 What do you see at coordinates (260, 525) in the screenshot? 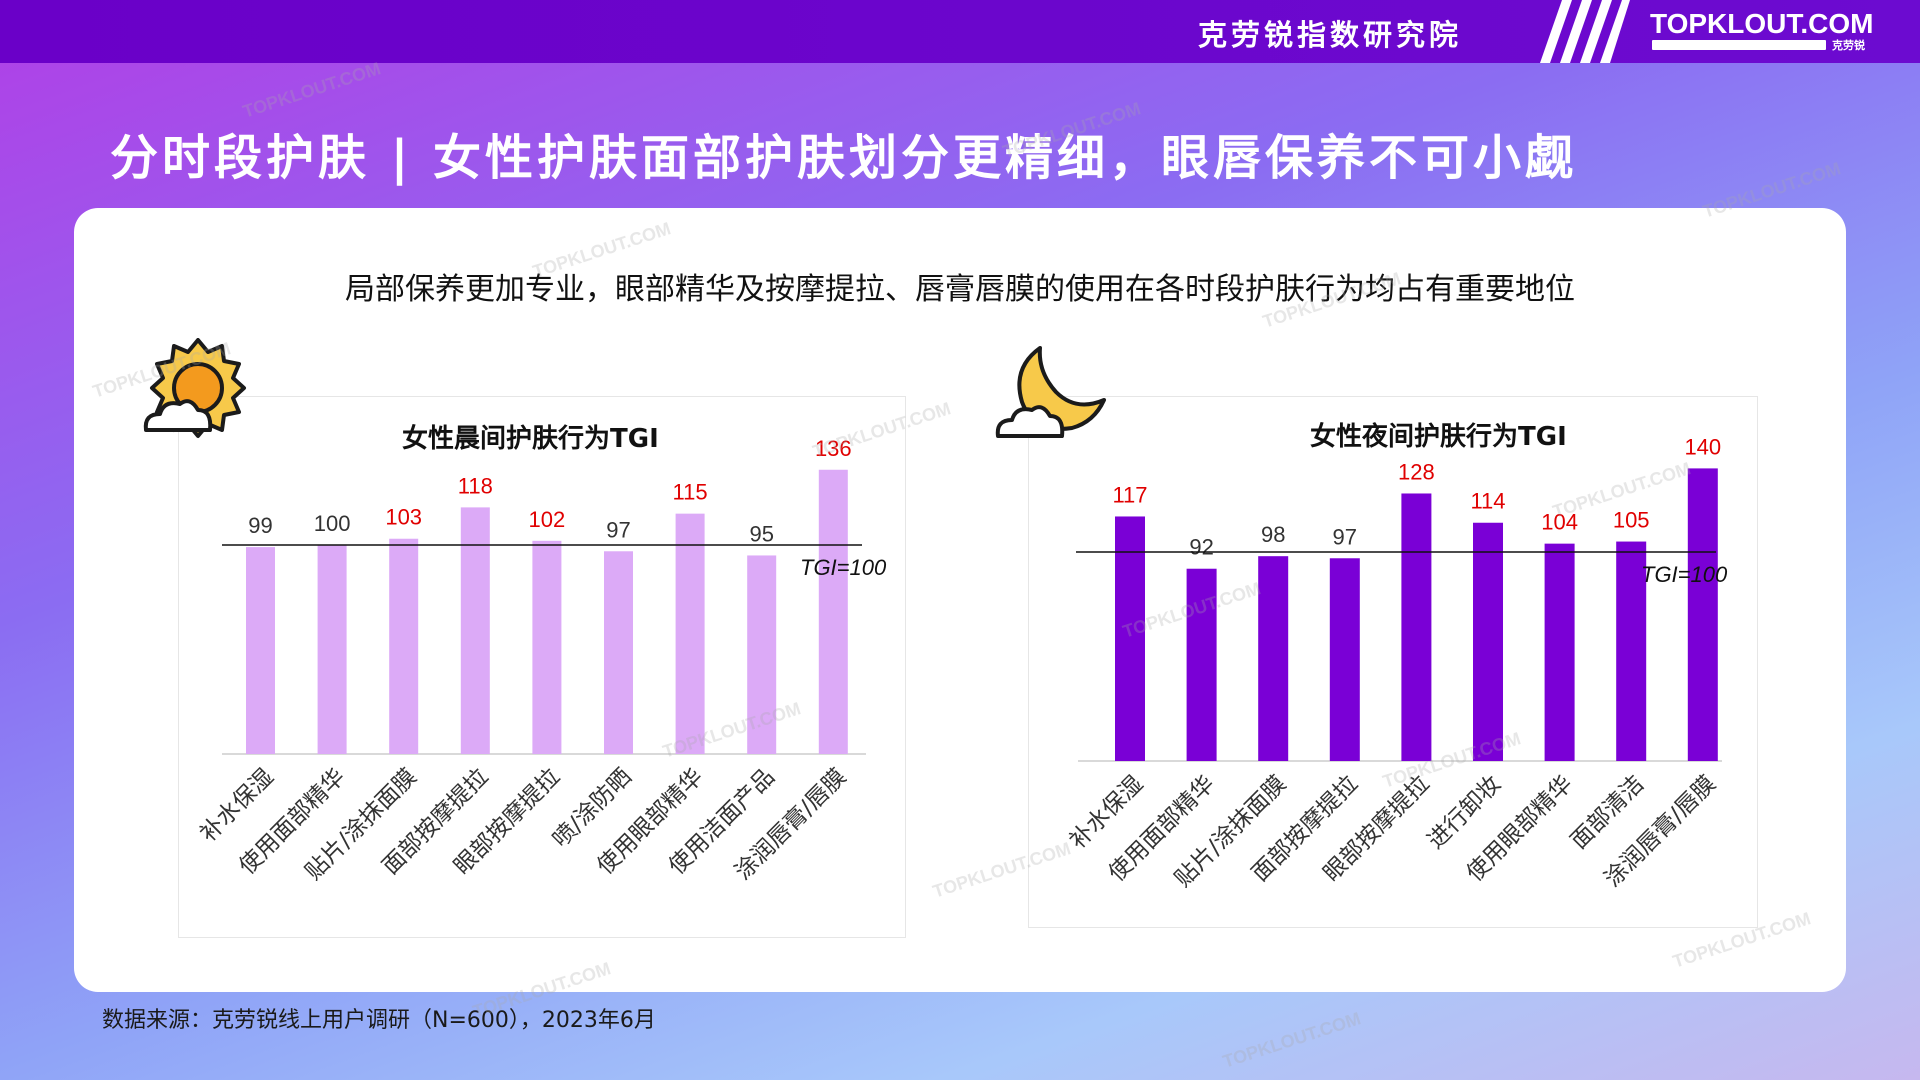
I see `morning-data-label: 99` at bounding box center [260, 525].